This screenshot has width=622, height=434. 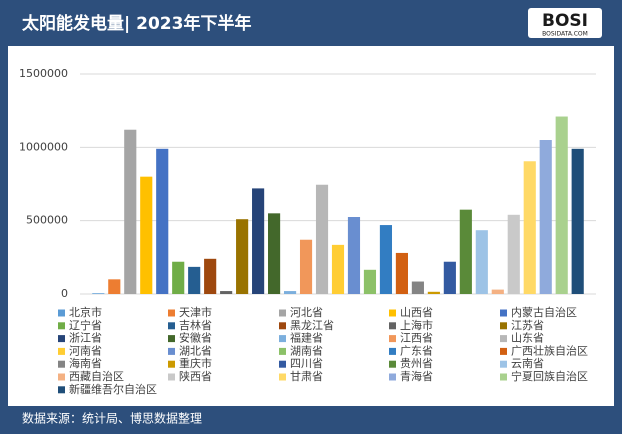 I want to click on logo-box, so click(x=565, y=23).